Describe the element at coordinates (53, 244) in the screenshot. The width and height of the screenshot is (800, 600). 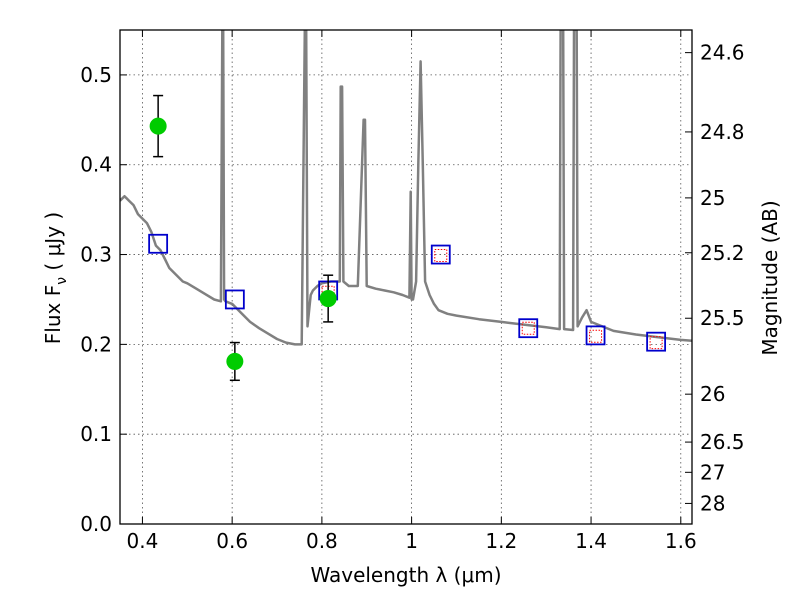
I see `y-axis-label-unit: ( μJy )` at that location.